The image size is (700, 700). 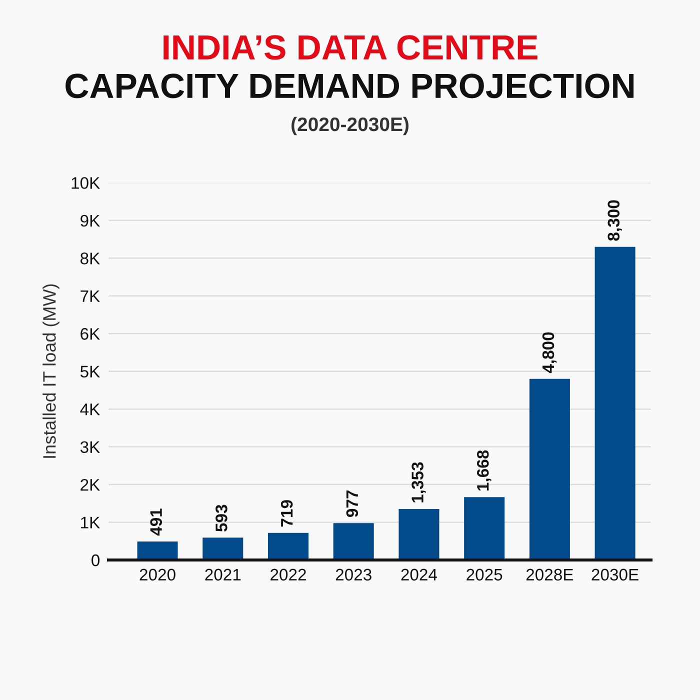 I want to click on x-tick-label: 2024, so click(x=419, y=574).